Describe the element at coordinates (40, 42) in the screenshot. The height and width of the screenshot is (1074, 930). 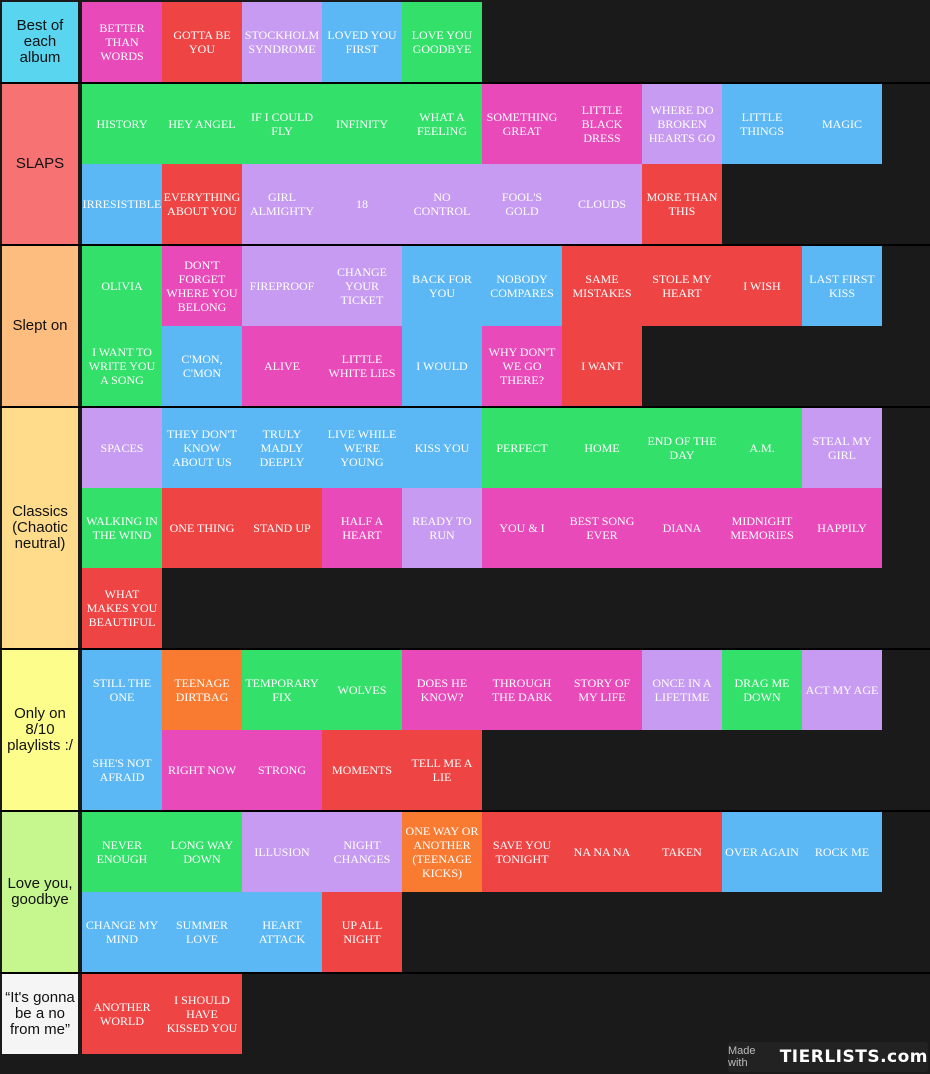
I see `tier-label: Best of each album` at that location.